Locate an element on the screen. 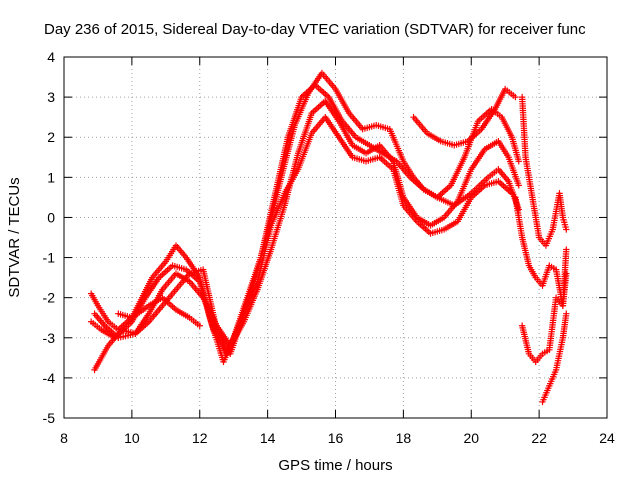 Image resolution: width=640 pixels, height=480 pixels. x-tick-label: 18 is located at coordinates (404, 438).